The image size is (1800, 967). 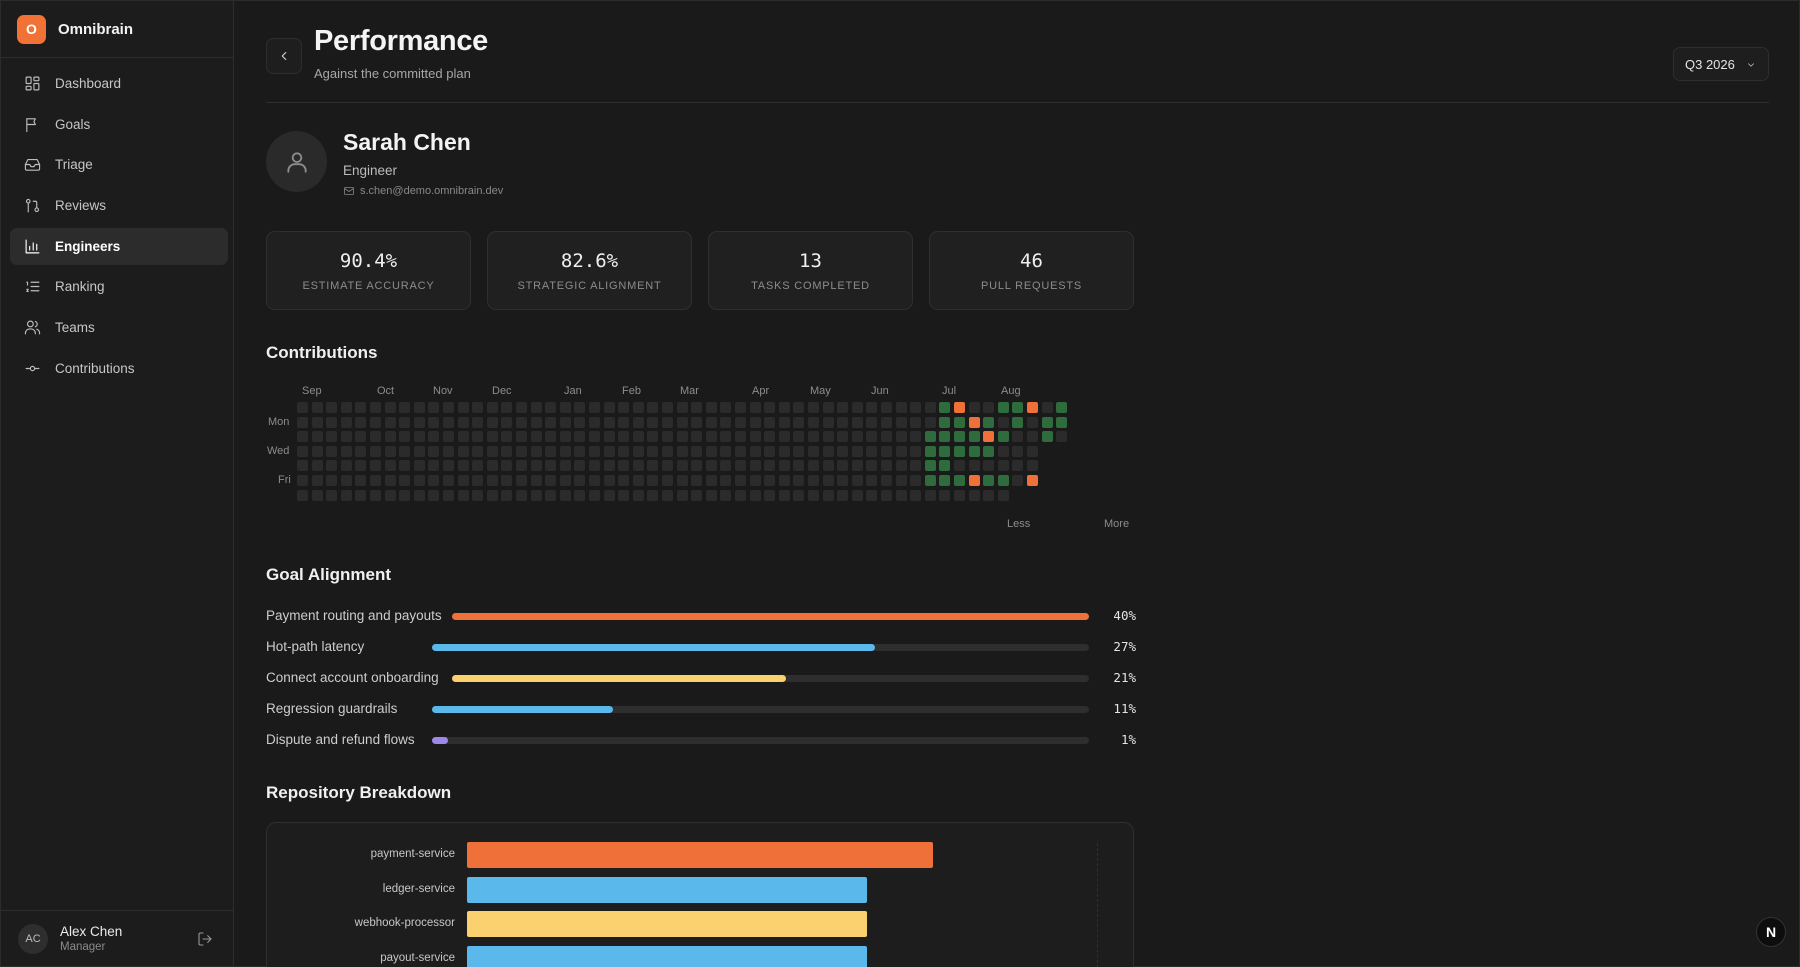 What do you see at coordinates (493, 191) in the screenshot?
I see `engineer-email: s.chen@demo.omnibrain.dev` at bounding box center [493, 191].